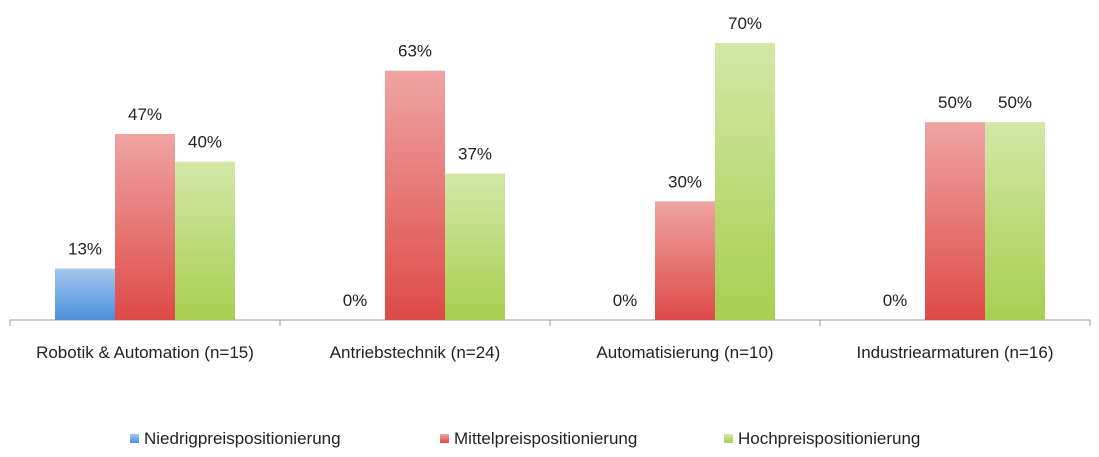  I want to click on legend-label: Mittelpreispositionierung, so click(545, 438).